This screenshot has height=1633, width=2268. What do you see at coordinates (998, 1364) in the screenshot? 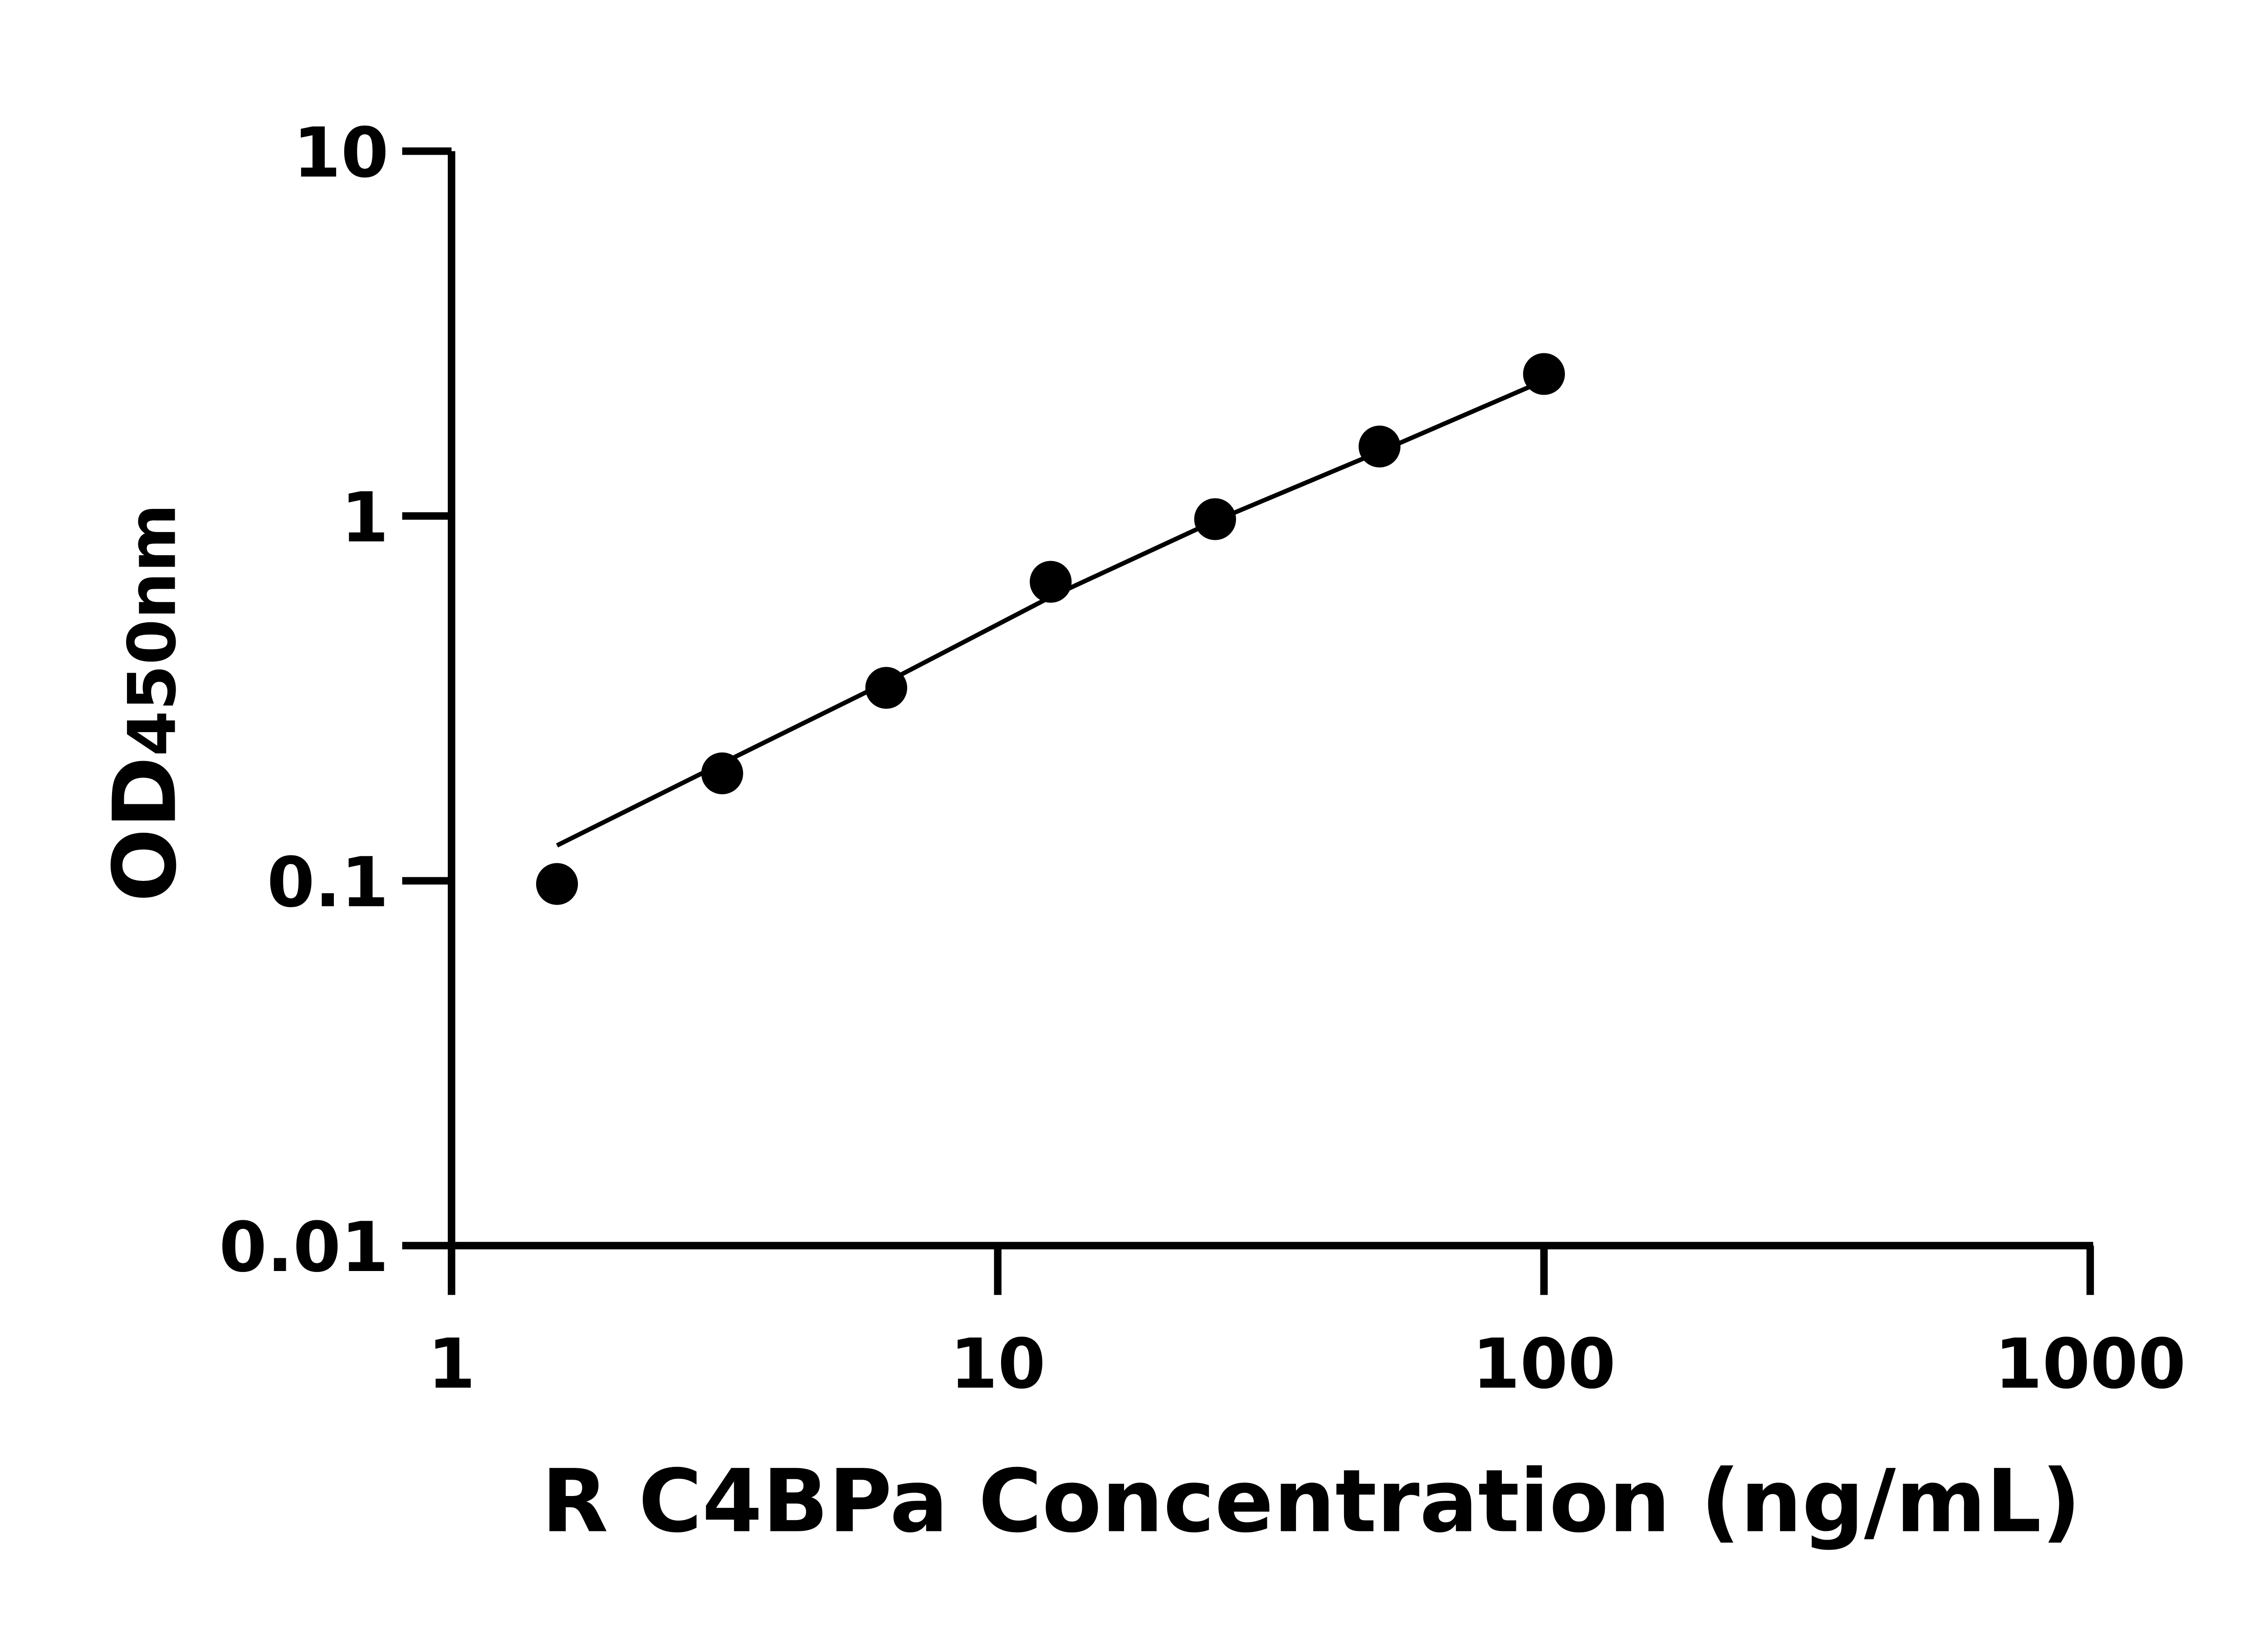
I see `x-tick-label: 10` at bounding box center [998, 1364].